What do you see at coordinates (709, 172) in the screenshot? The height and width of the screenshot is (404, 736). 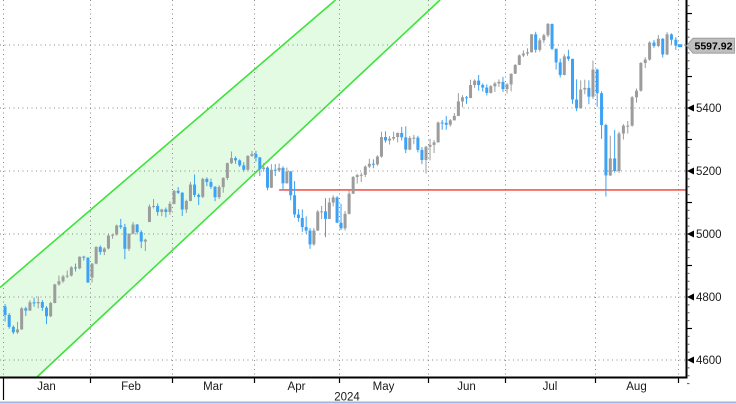 I see `y-tick-label: 5200` at bounding box center [709, 172].